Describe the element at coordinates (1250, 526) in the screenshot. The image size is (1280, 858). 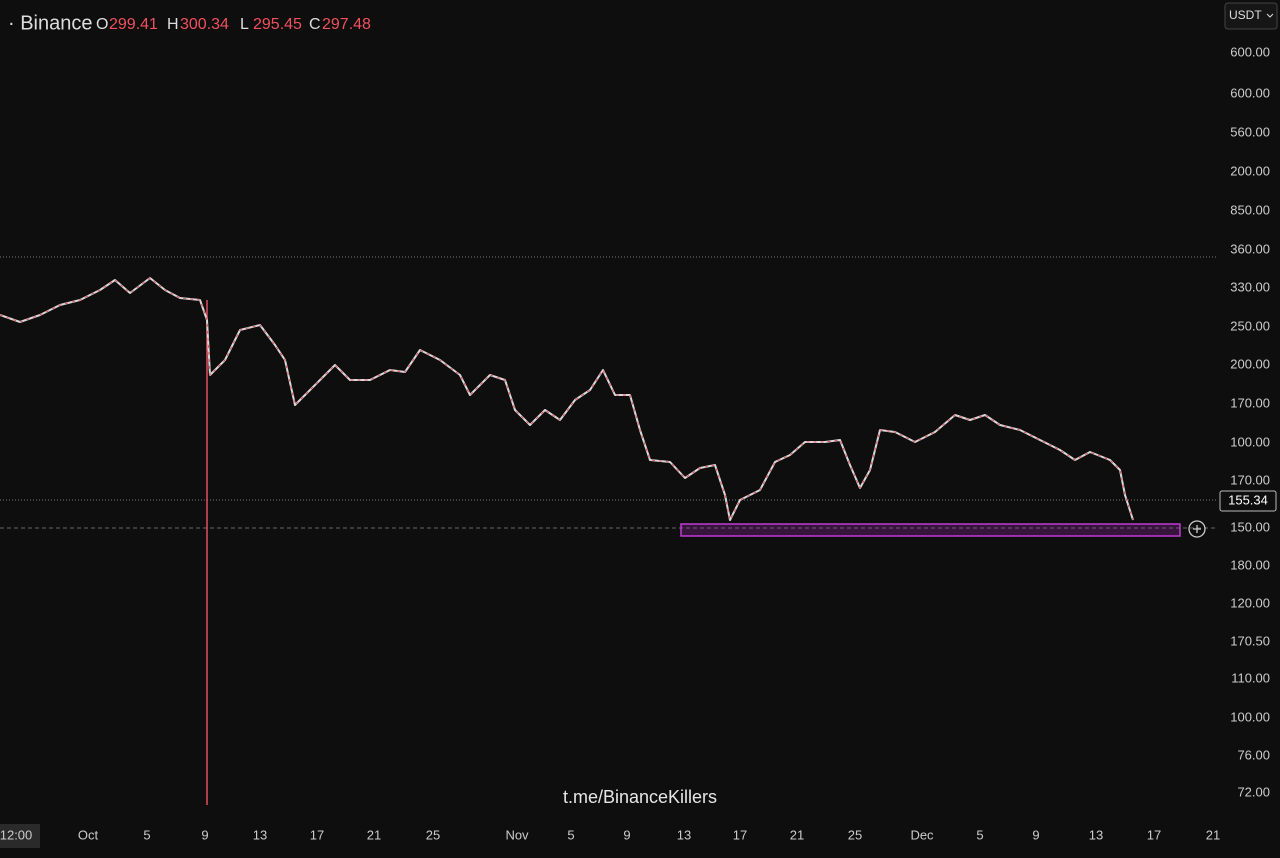
I see `y-axis-label: 150.00` at that location.